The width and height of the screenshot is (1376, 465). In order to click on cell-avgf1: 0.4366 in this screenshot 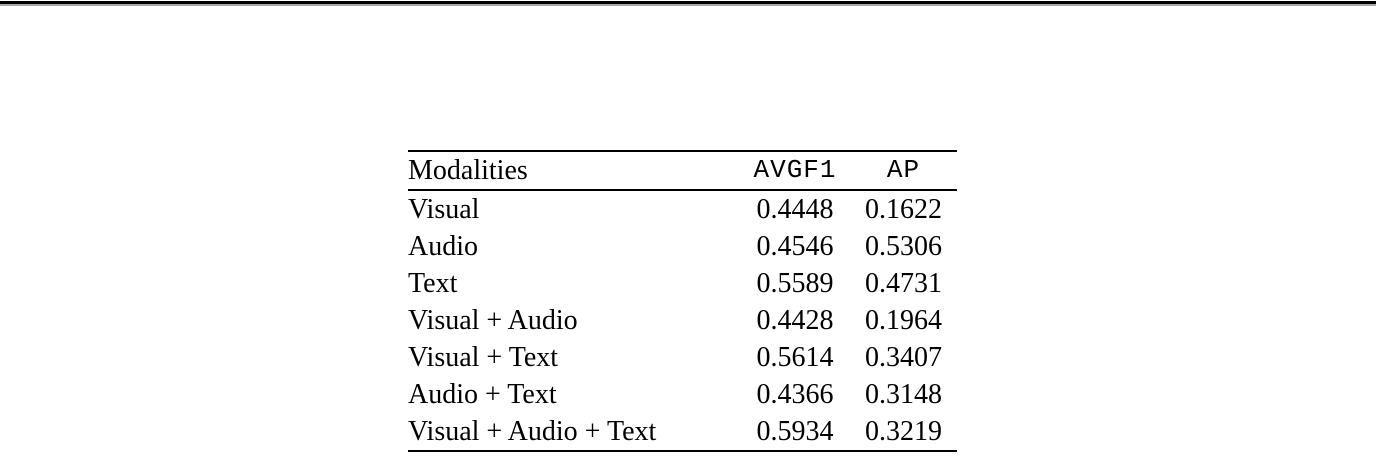, I will do `click(795, 394)`.